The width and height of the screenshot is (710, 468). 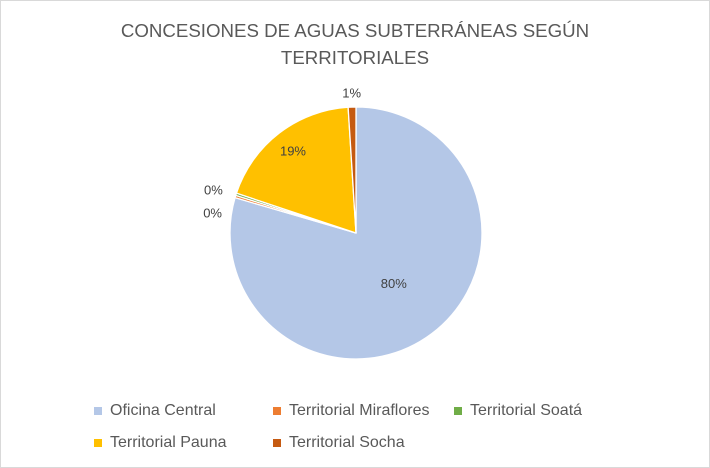 I want to click on legend-item-oficina-central: Oficina Central, so click(x=183, y=411).